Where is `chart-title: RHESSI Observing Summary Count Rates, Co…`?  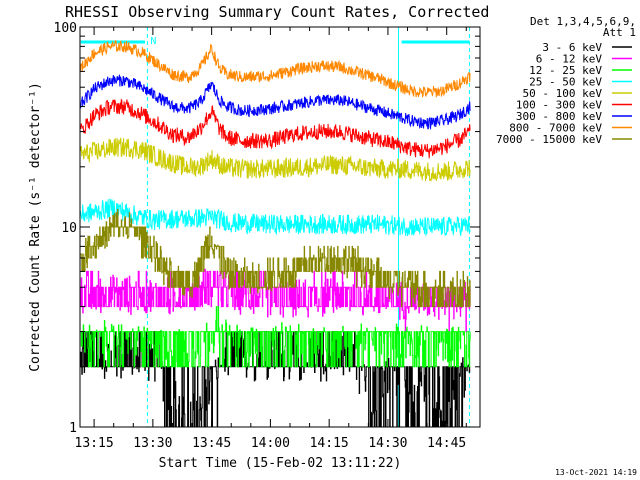 chart-title: RHESSI Observing Summary Count Rates, Co… is located at coordinates (277, 12).